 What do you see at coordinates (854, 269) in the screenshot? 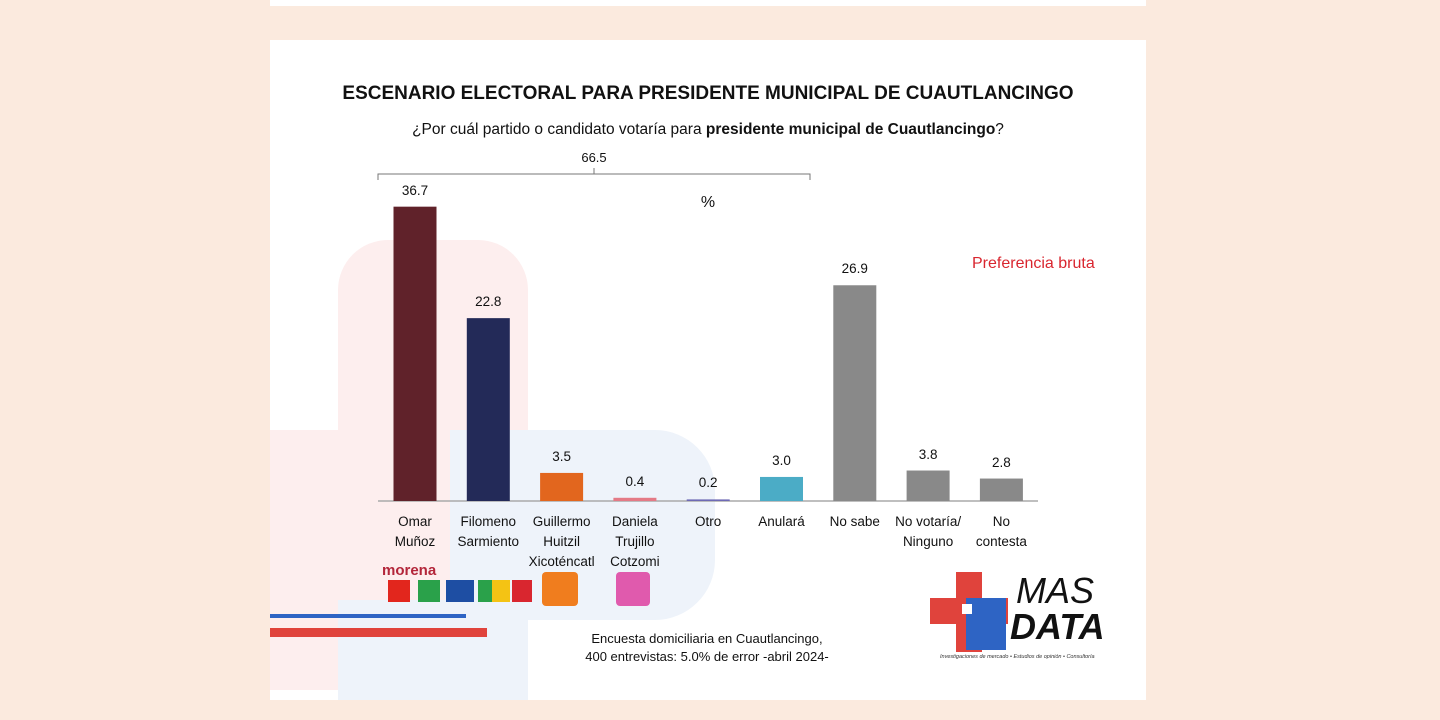
I see `value-label: 26.9` at bounding box center [854, 269].